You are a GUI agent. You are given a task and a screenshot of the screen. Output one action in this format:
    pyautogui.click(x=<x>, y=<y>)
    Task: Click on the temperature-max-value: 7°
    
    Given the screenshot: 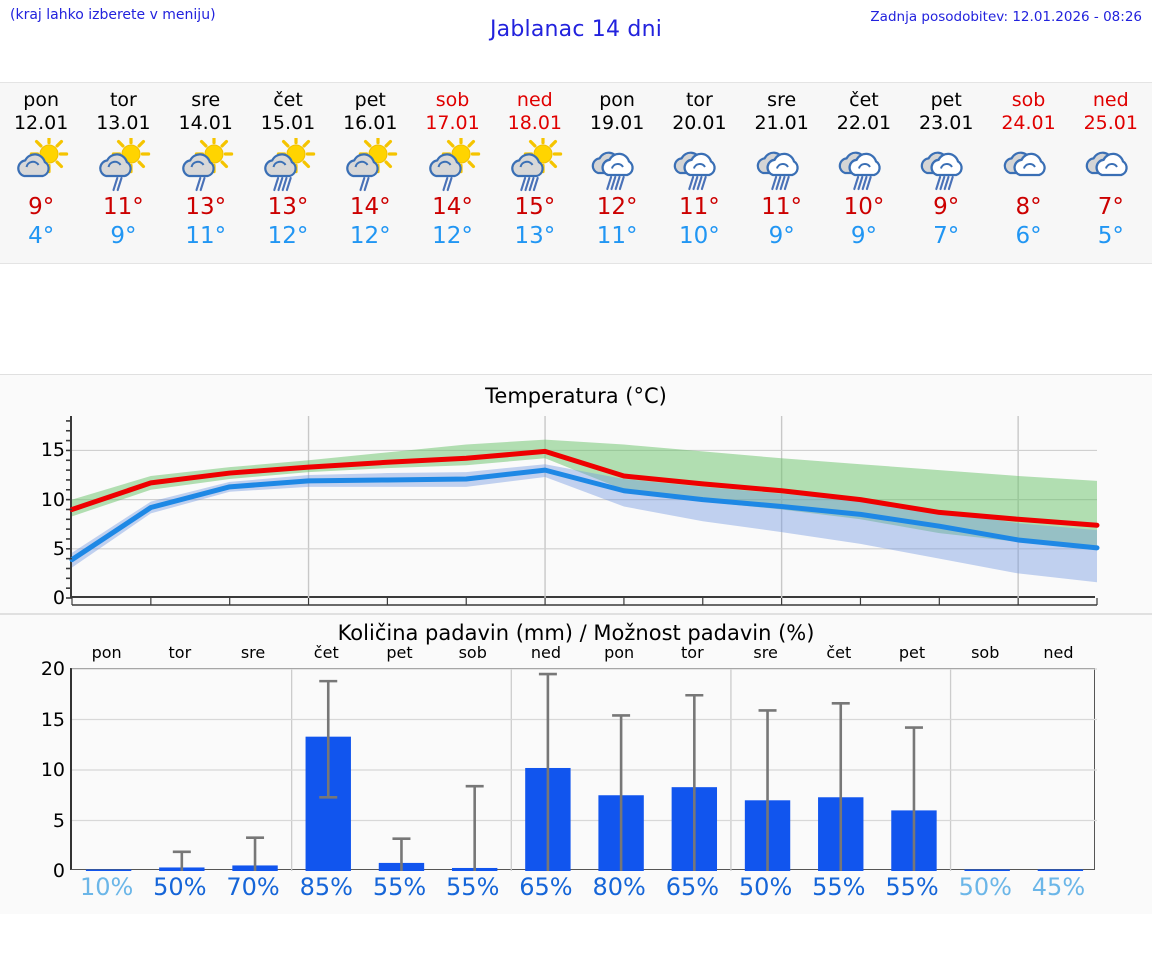 What is the action you would take?
    pyautogui.click(x=1110, y=207)
    